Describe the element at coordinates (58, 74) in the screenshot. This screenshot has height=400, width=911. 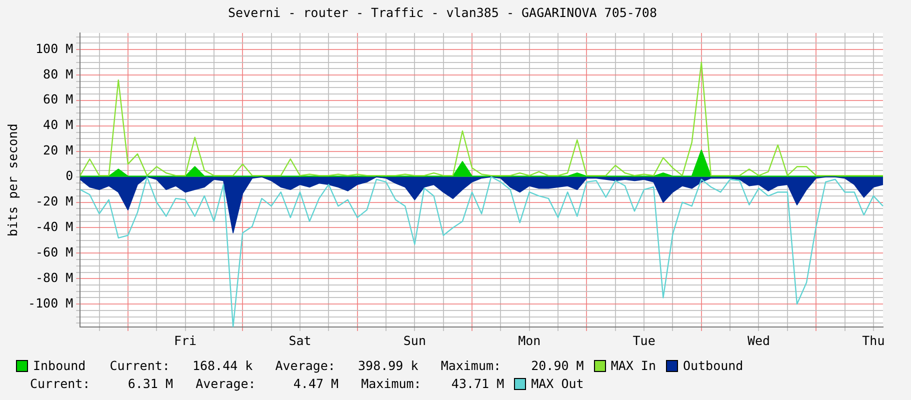
I see `y-tick-label: 80 M` at that location.